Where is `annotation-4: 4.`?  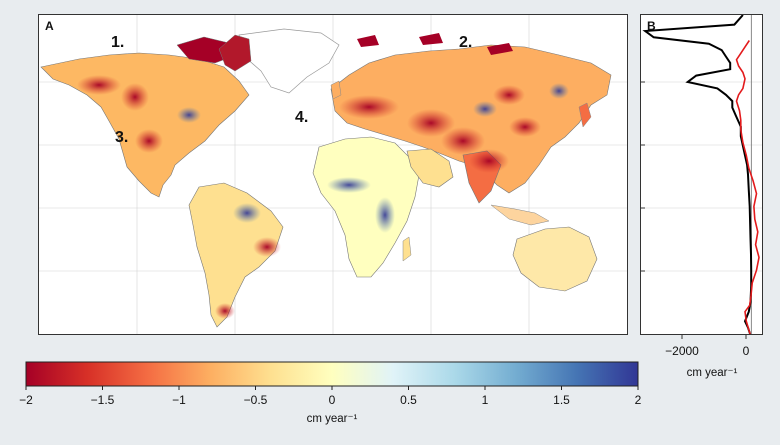 annotation-4: 4. is located at coordinates (301, 117).